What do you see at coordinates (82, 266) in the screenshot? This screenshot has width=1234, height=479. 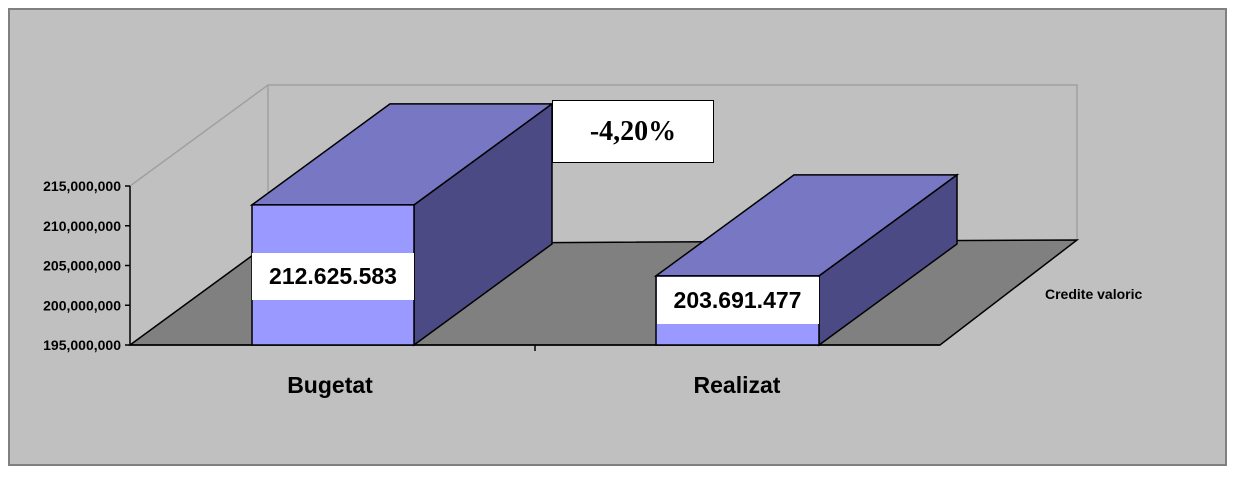 I see `y-tick-label: 205,000,000` at bounding box center [82, 266].